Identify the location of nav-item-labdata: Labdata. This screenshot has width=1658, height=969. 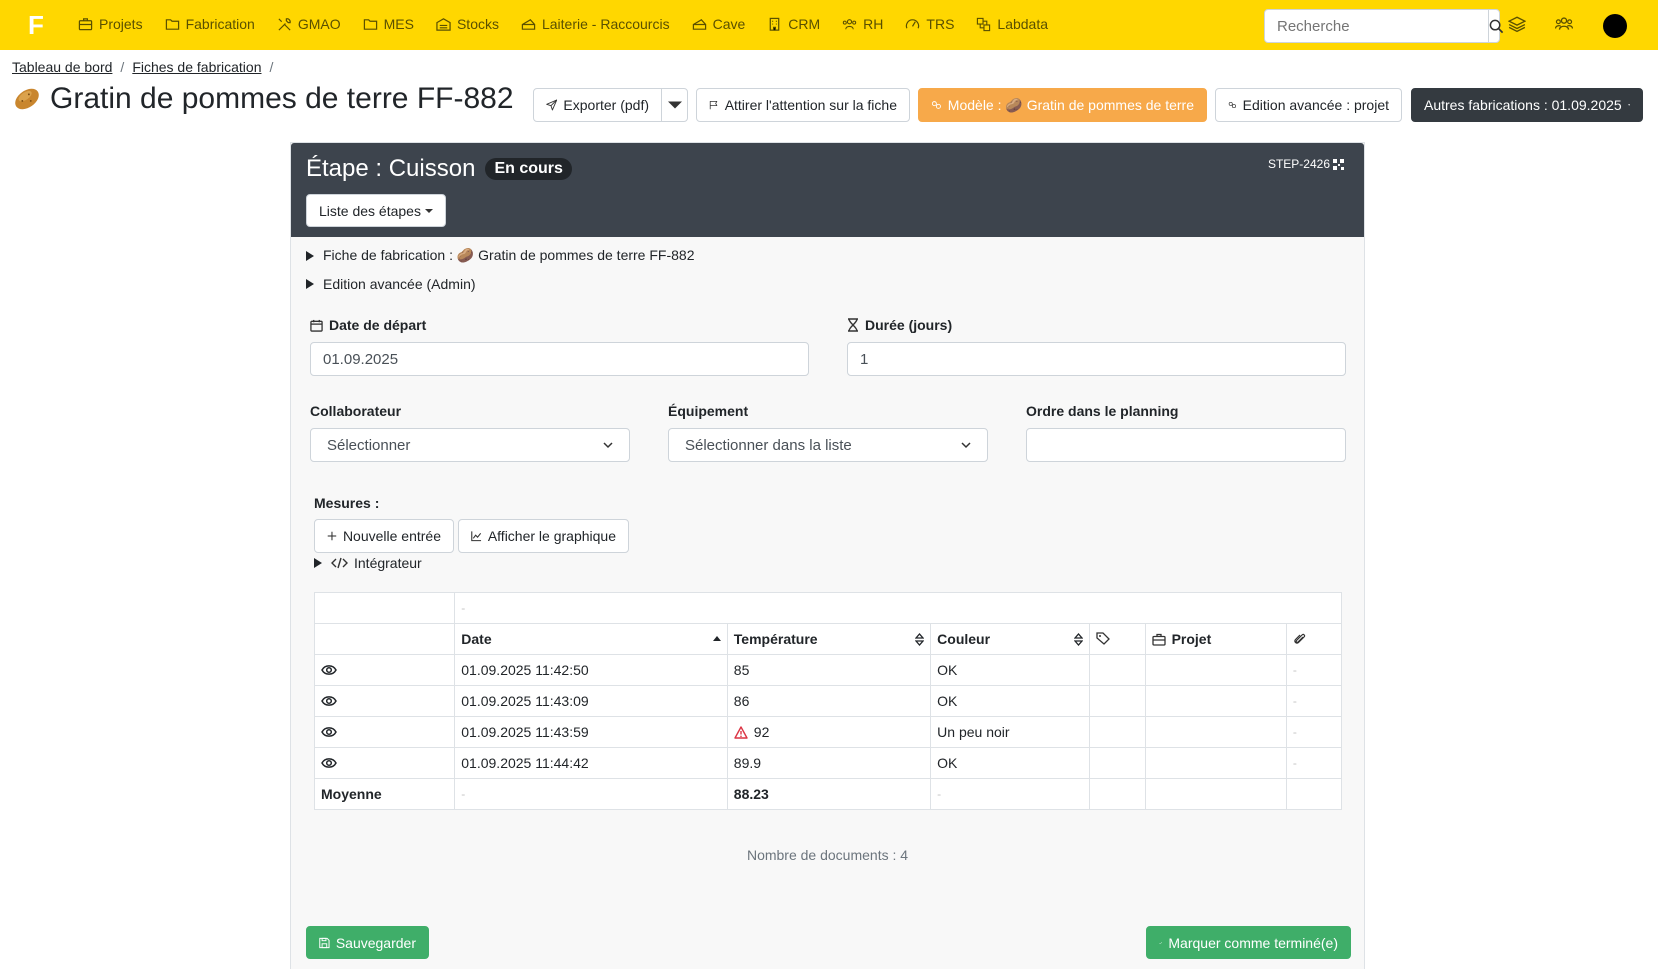
(1012, 24).